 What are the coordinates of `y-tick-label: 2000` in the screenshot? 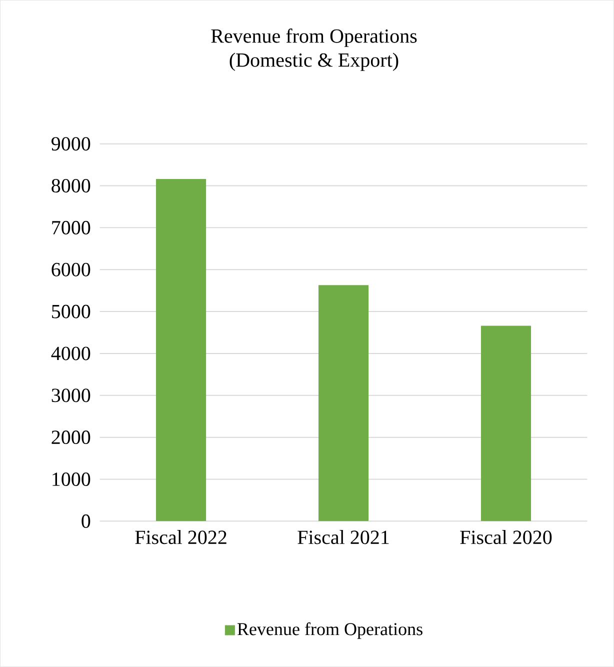 It's located at (71, 437).